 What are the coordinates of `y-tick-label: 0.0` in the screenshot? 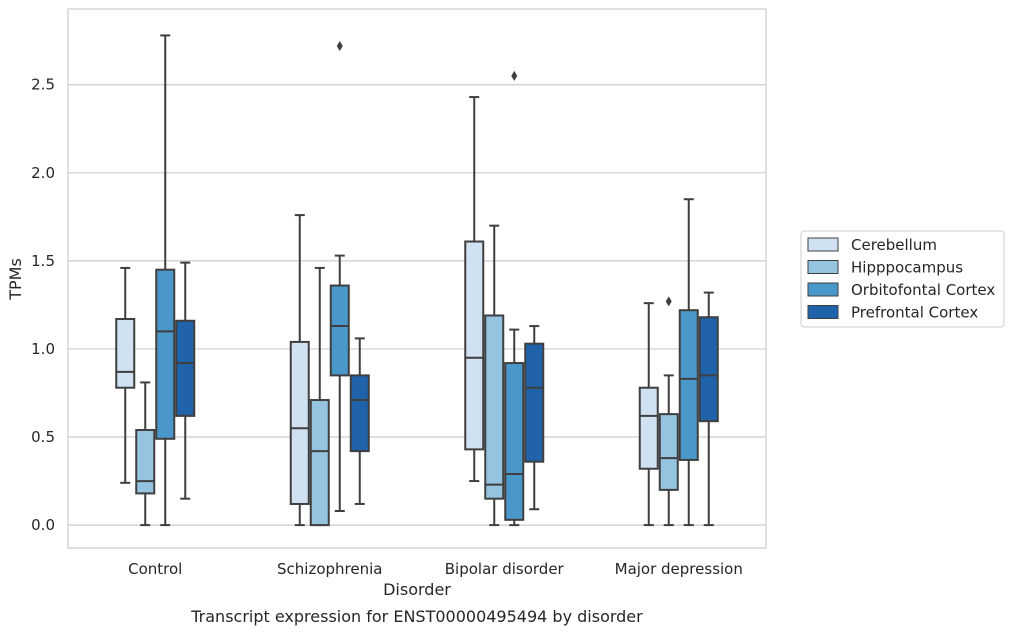 It's located at (43, 525).